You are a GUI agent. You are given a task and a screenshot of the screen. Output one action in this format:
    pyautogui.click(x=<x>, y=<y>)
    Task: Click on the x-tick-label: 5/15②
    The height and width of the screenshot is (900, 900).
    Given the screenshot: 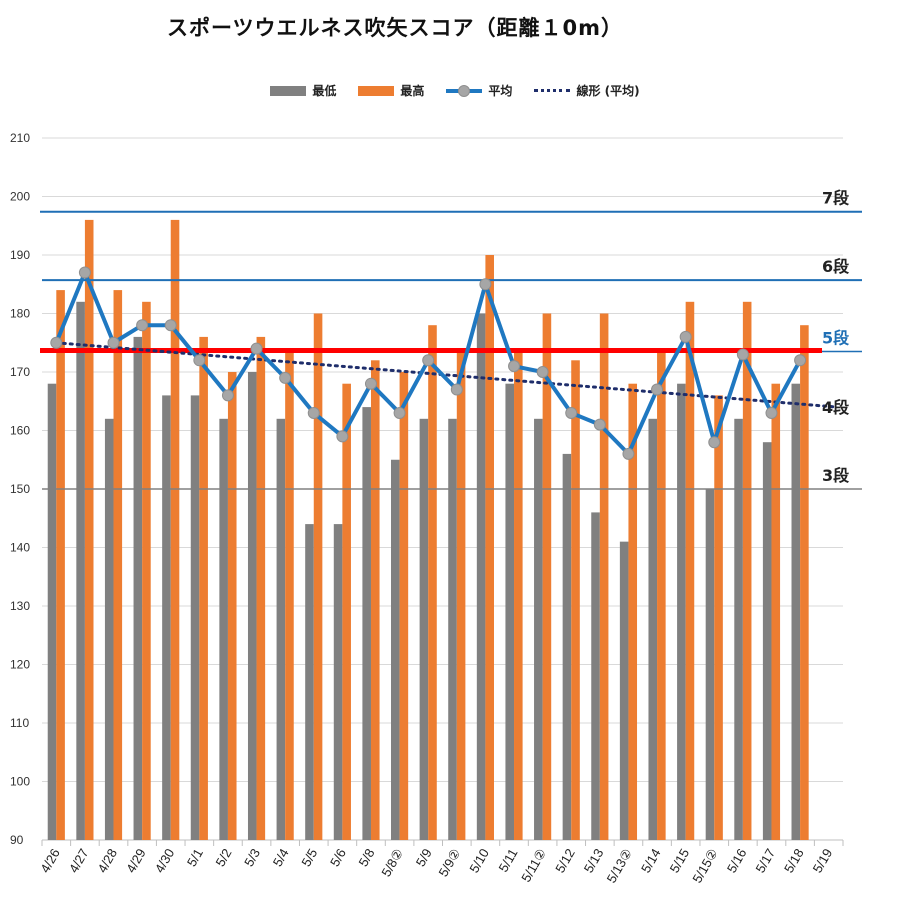 What is the action you would take?
    pyautogui.click(x=704, y=866)
    